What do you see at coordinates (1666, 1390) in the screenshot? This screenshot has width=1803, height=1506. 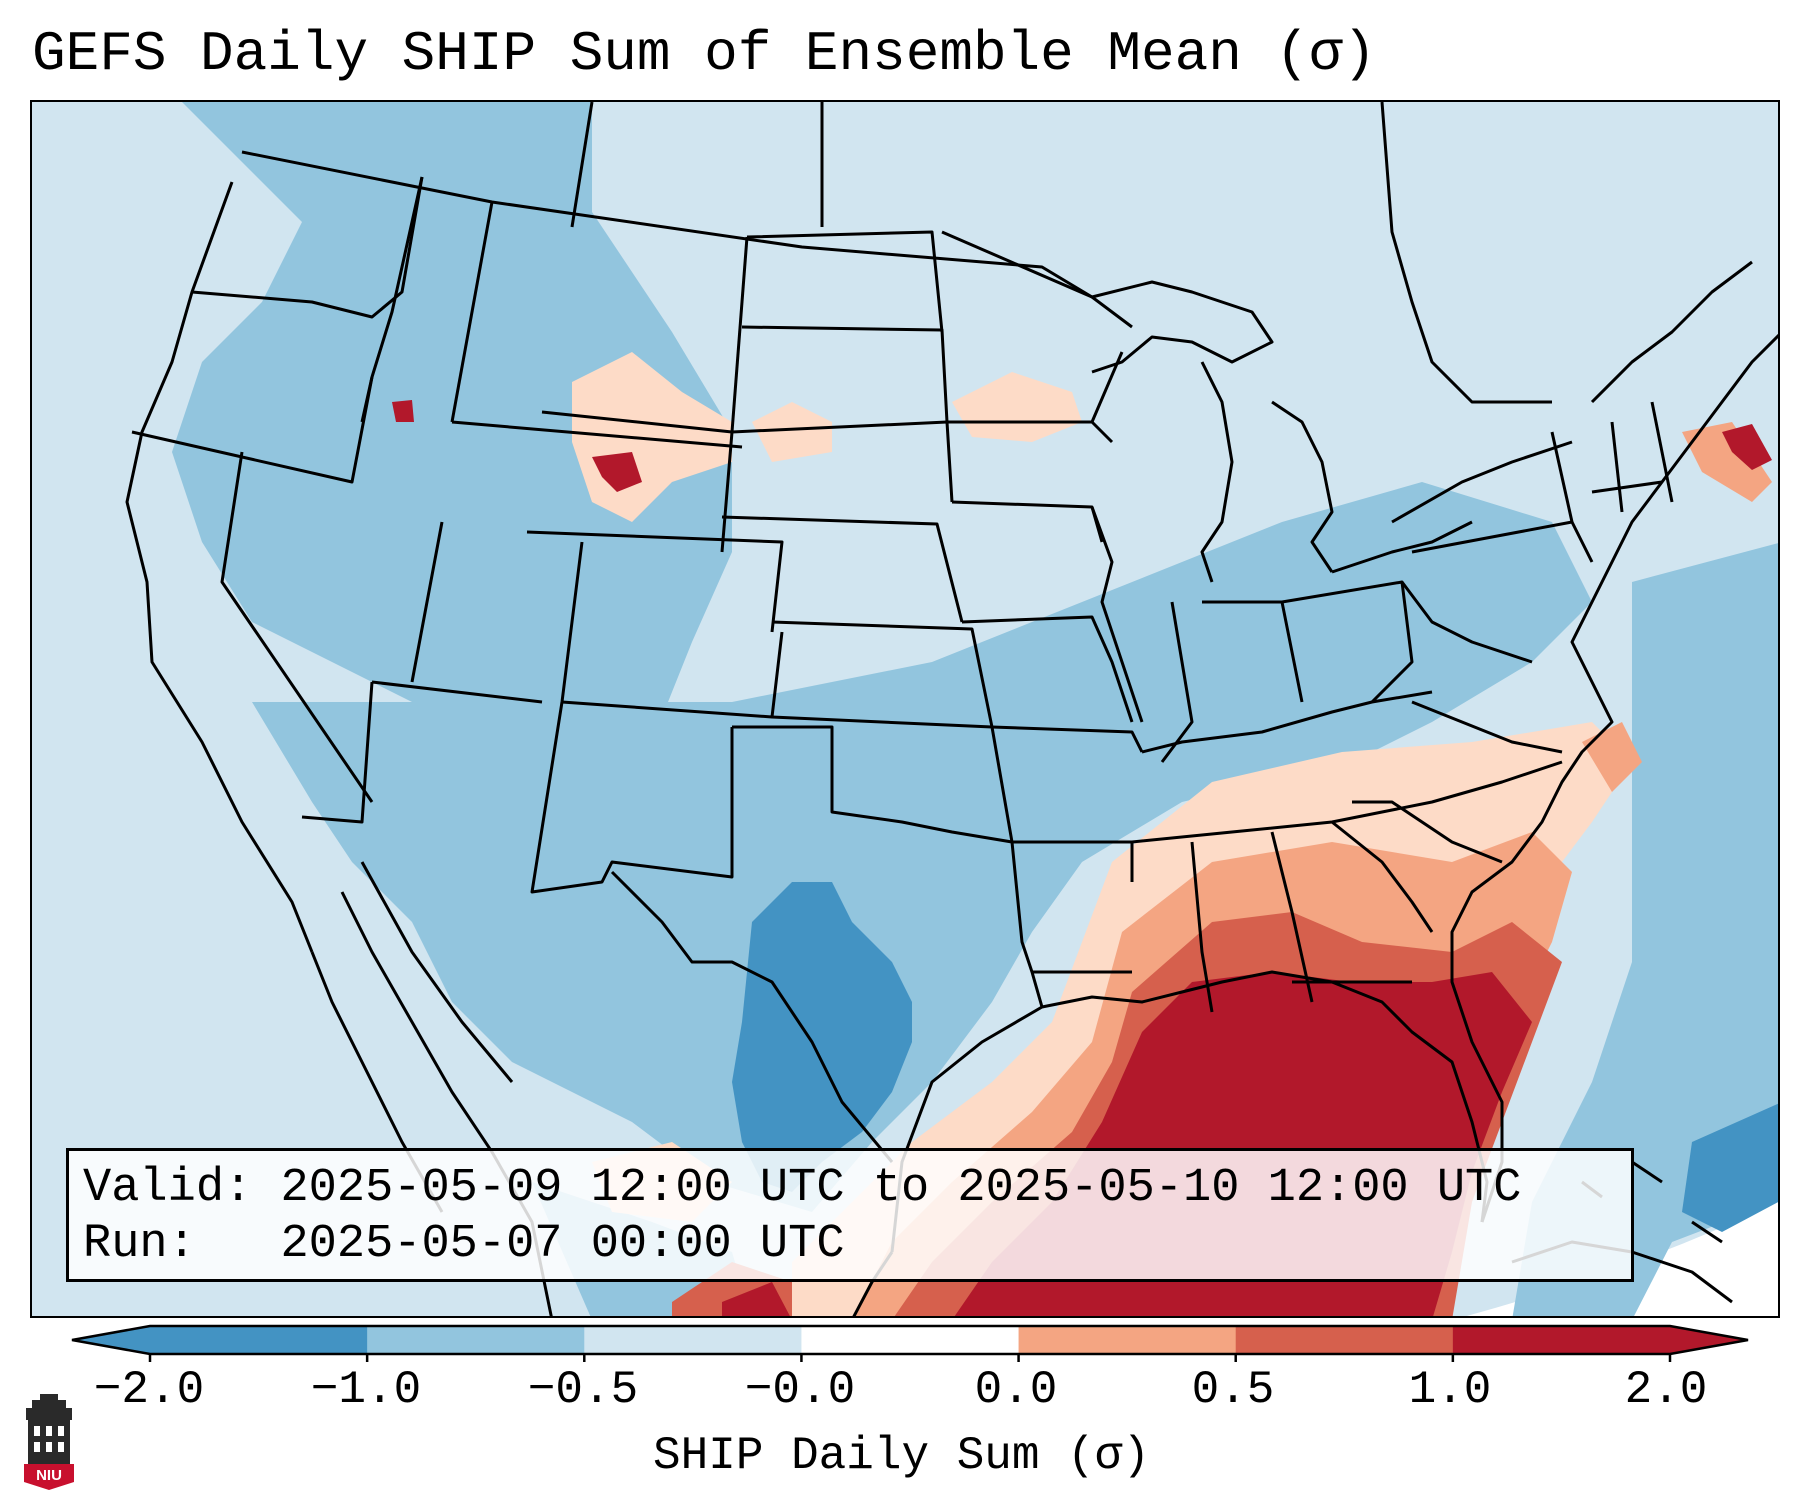 I see `colorbar-tick-label: 2.0` at bounding box center [1666, 1390].